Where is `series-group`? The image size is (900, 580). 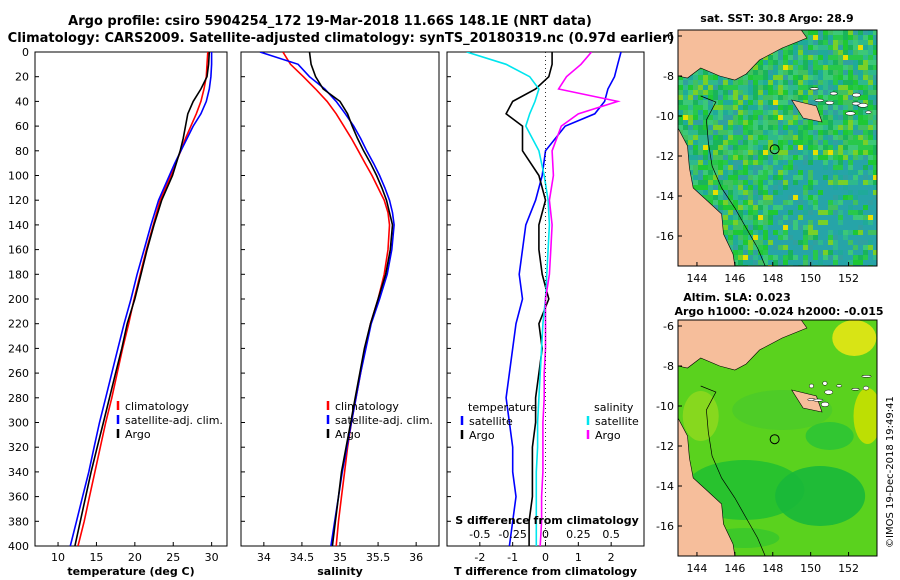
series-group is located at coordinates (544, 299).